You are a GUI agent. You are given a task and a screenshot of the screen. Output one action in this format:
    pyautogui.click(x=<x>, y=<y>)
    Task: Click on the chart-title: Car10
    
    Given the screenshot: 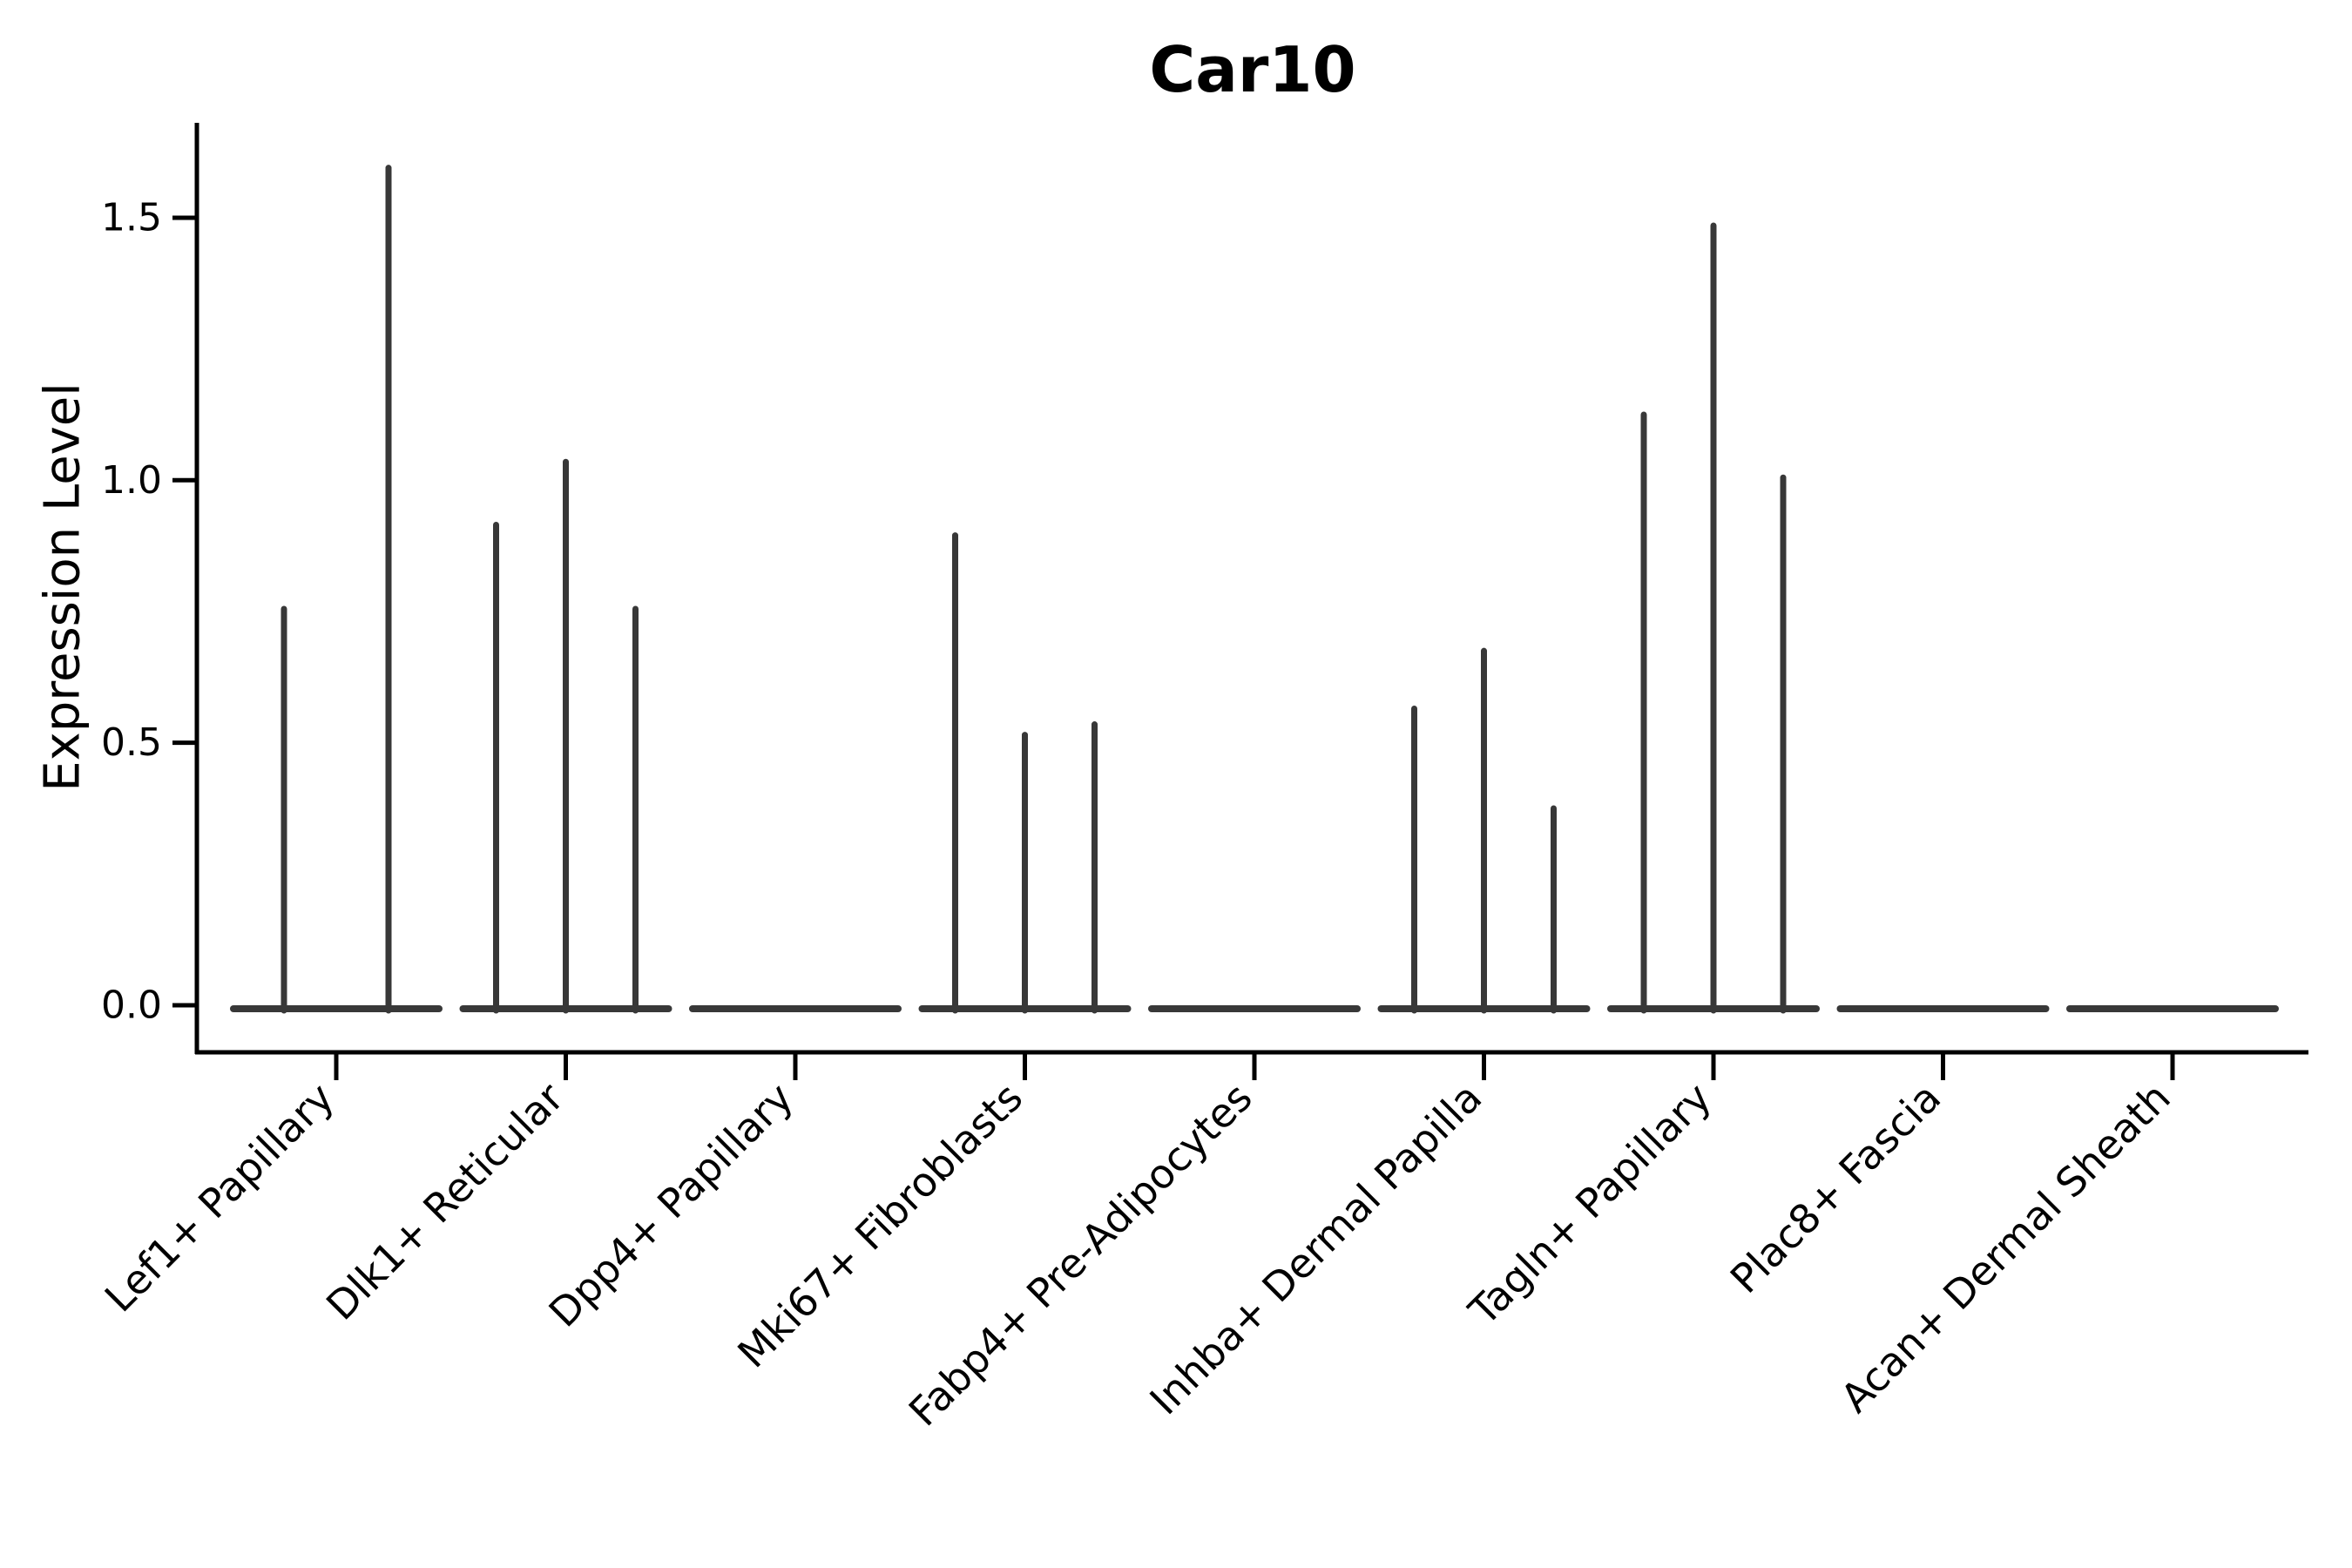 What is the action you would take?
    pyautogui.click(x=1252, y=69)
    